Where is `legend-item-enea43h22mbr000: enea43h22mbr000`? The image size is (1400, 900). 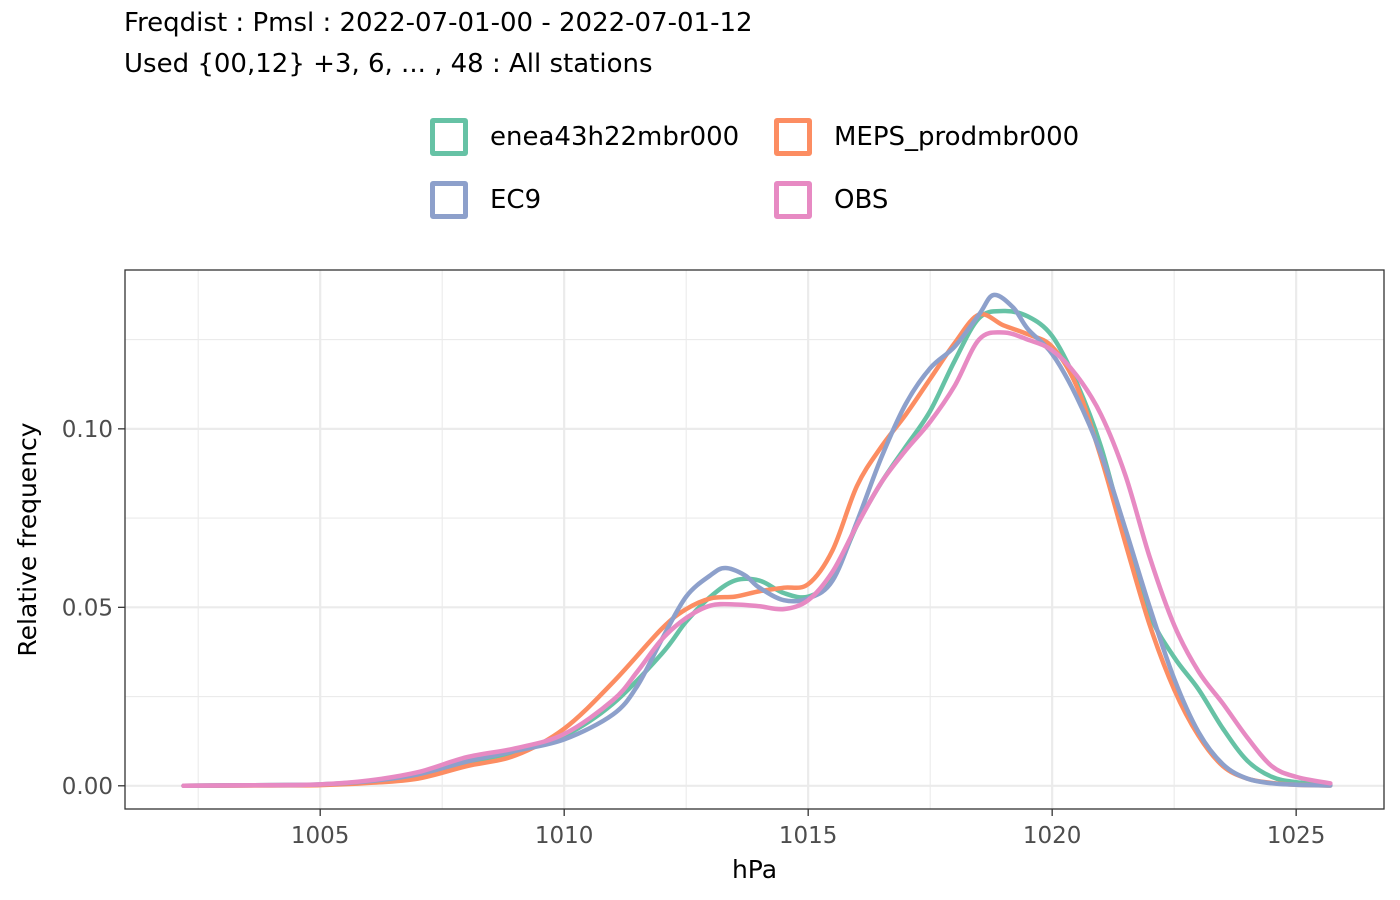
legend-item-enea43h22mbr000: enea43h22mbr000 is located at coordinates (584, 137).